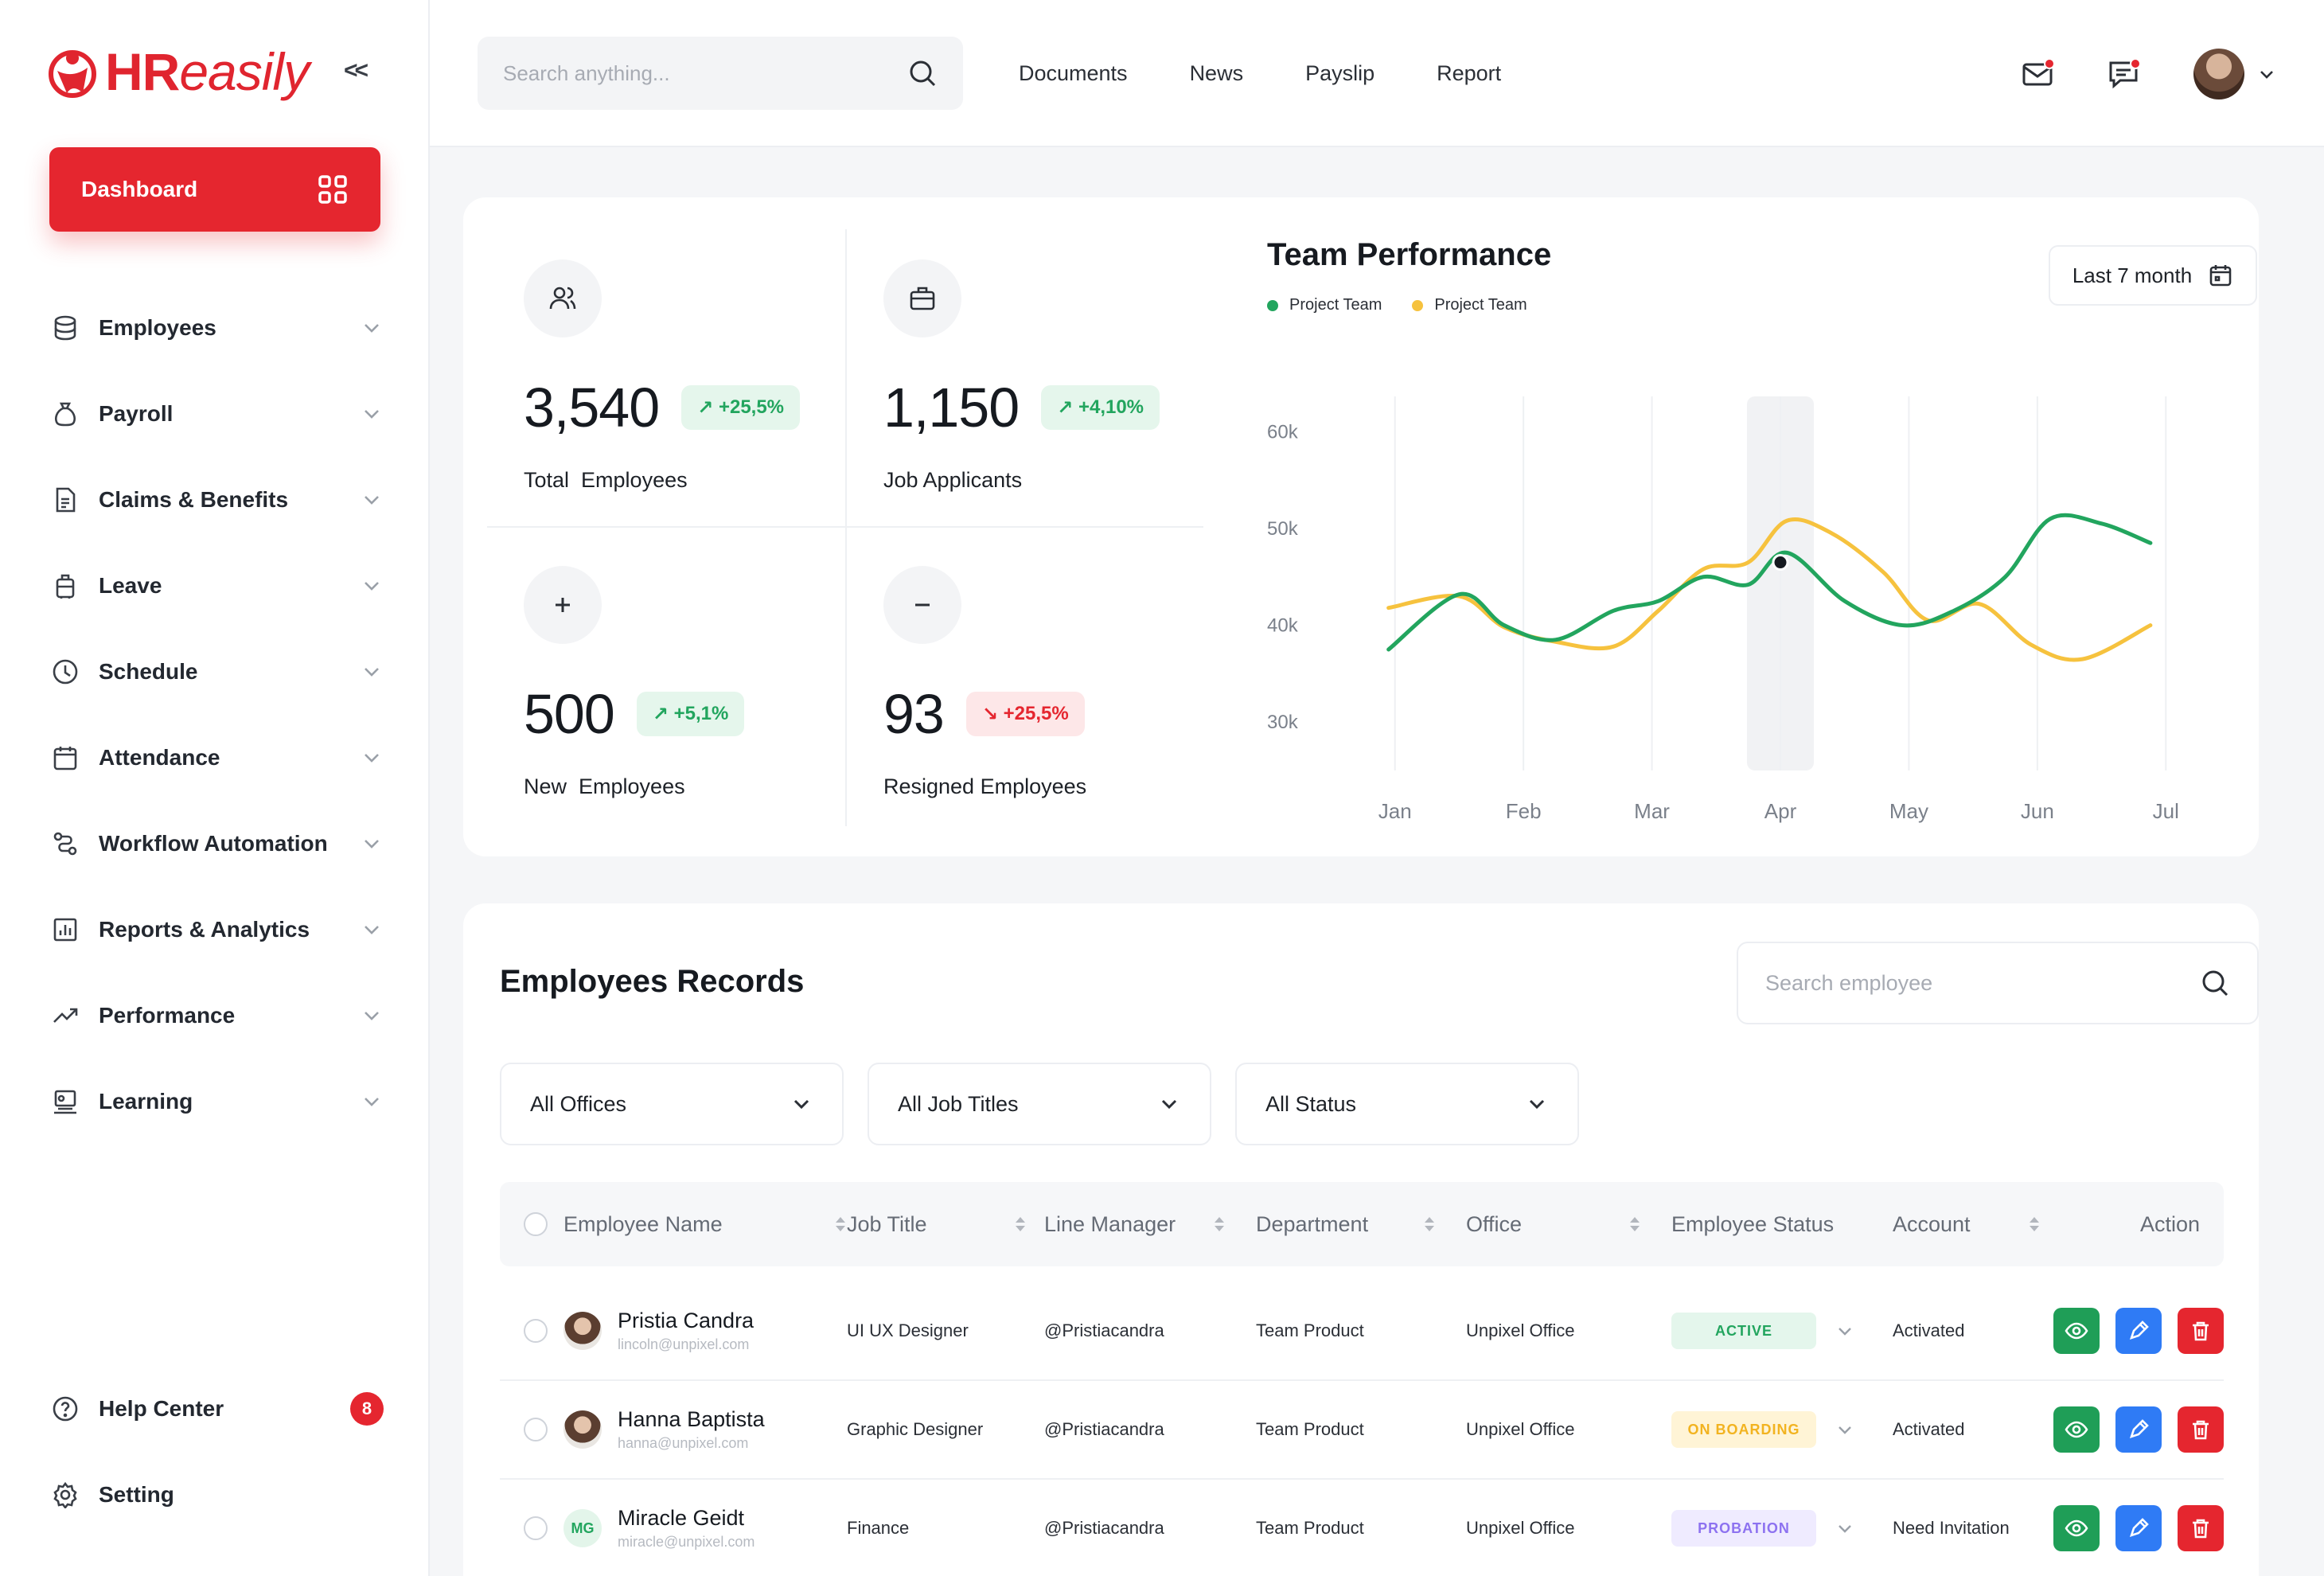 Image resolution: width=2324 pixels, height=1576 pixels. Describe the element at coordinates (216, 500) in the screenshot. I see `sidebar-item-claims-benefits: Claims & Benefits` at that location.